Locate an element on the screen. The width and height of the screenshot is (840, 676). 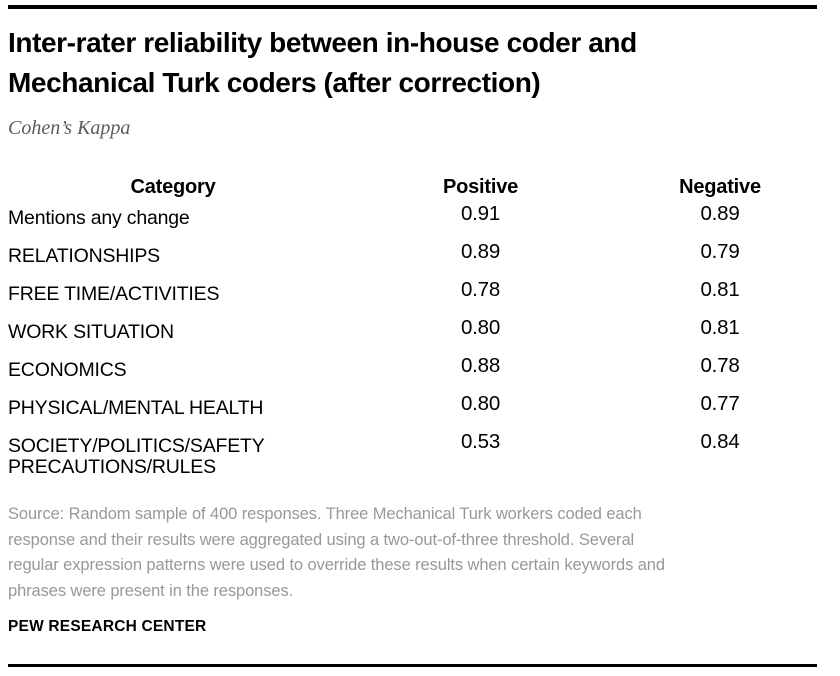
positive-value-cell: 0.89 is located at coordinates (480, 251).